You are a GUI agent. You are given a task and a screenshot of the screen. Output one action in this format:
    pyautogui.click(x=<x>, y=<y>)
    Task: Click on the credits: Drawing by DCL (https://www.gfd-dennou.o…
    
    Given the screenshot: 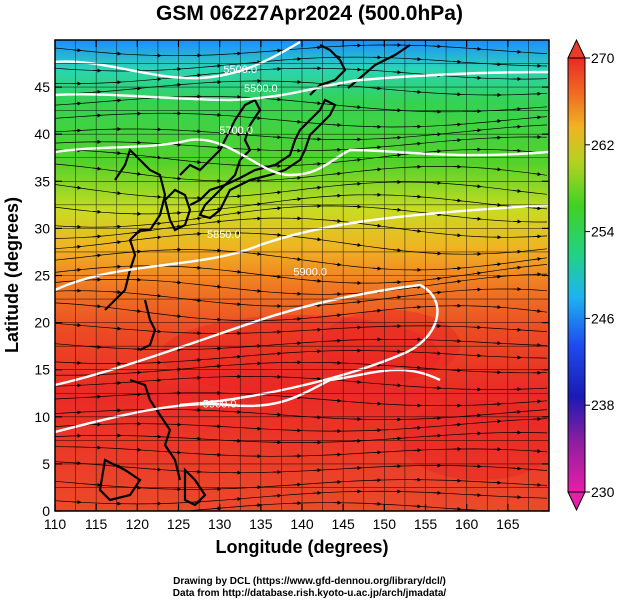 What is the action you would take?
    pyautogui.click(x=309, y=588)
    